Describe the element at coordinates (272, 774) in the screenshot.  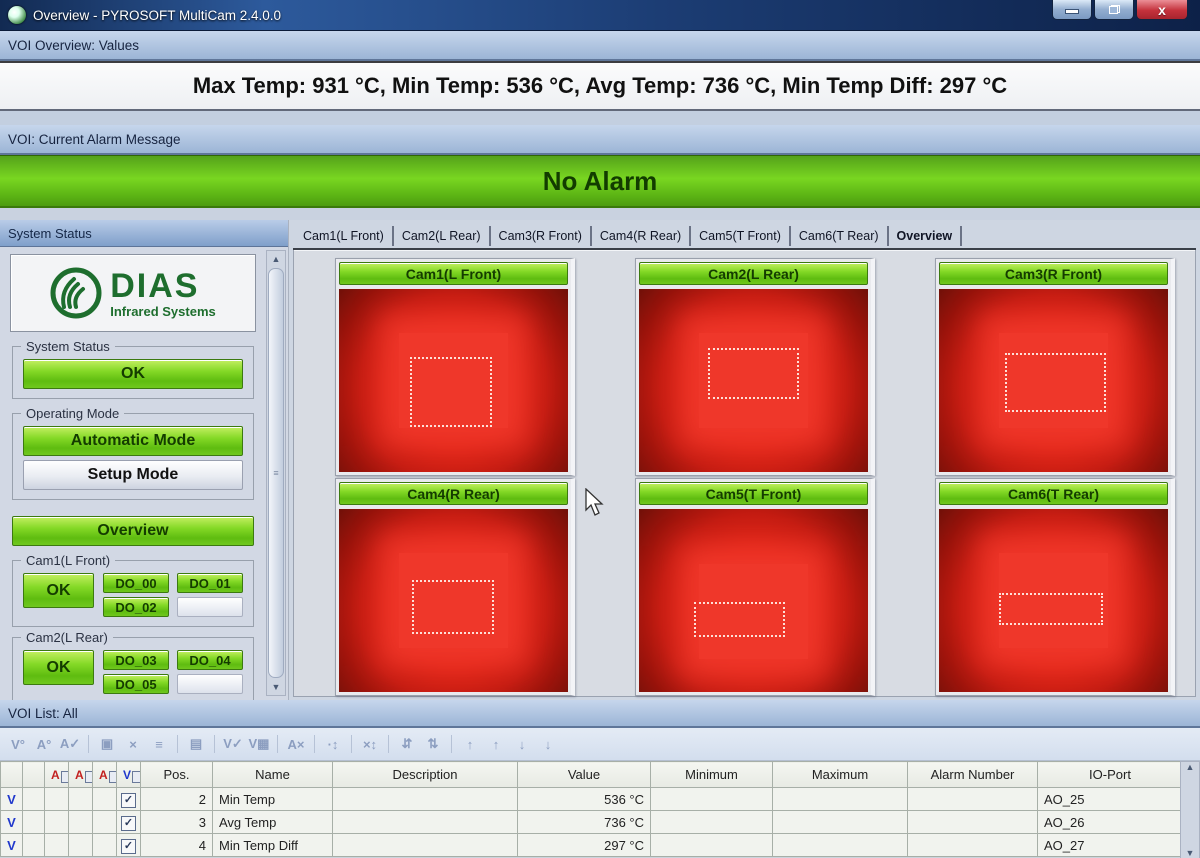
I see `voi-col-name: Name` at that location.